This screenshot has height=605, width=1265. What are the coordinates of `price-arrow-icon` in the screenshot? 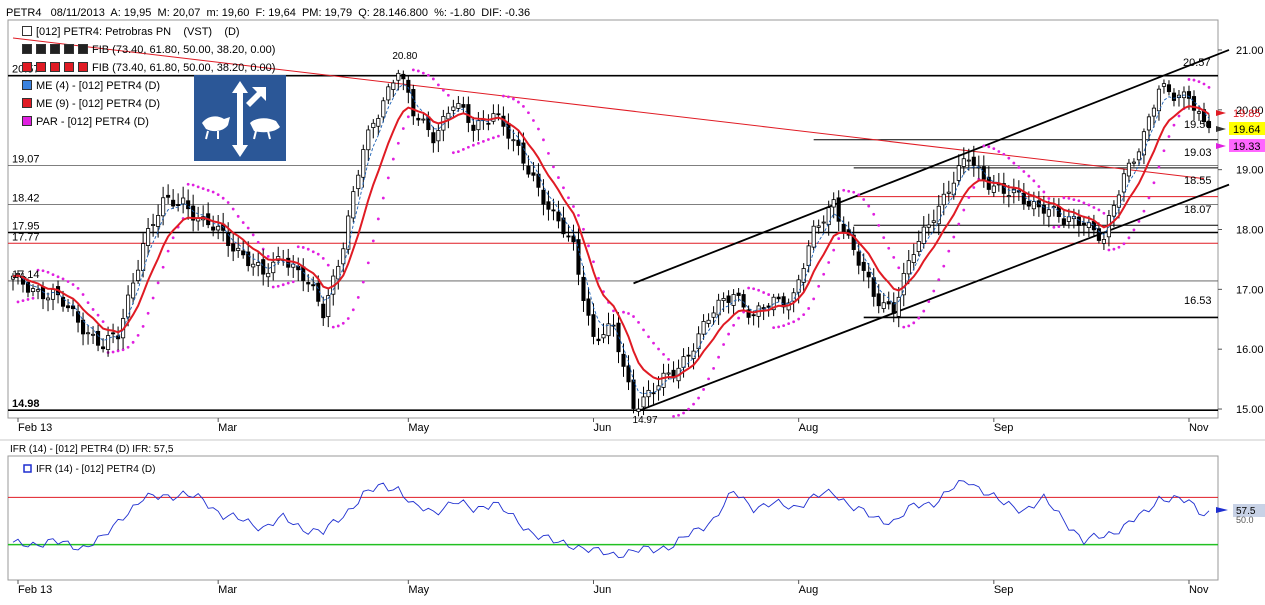 It's located at (1221, 146).